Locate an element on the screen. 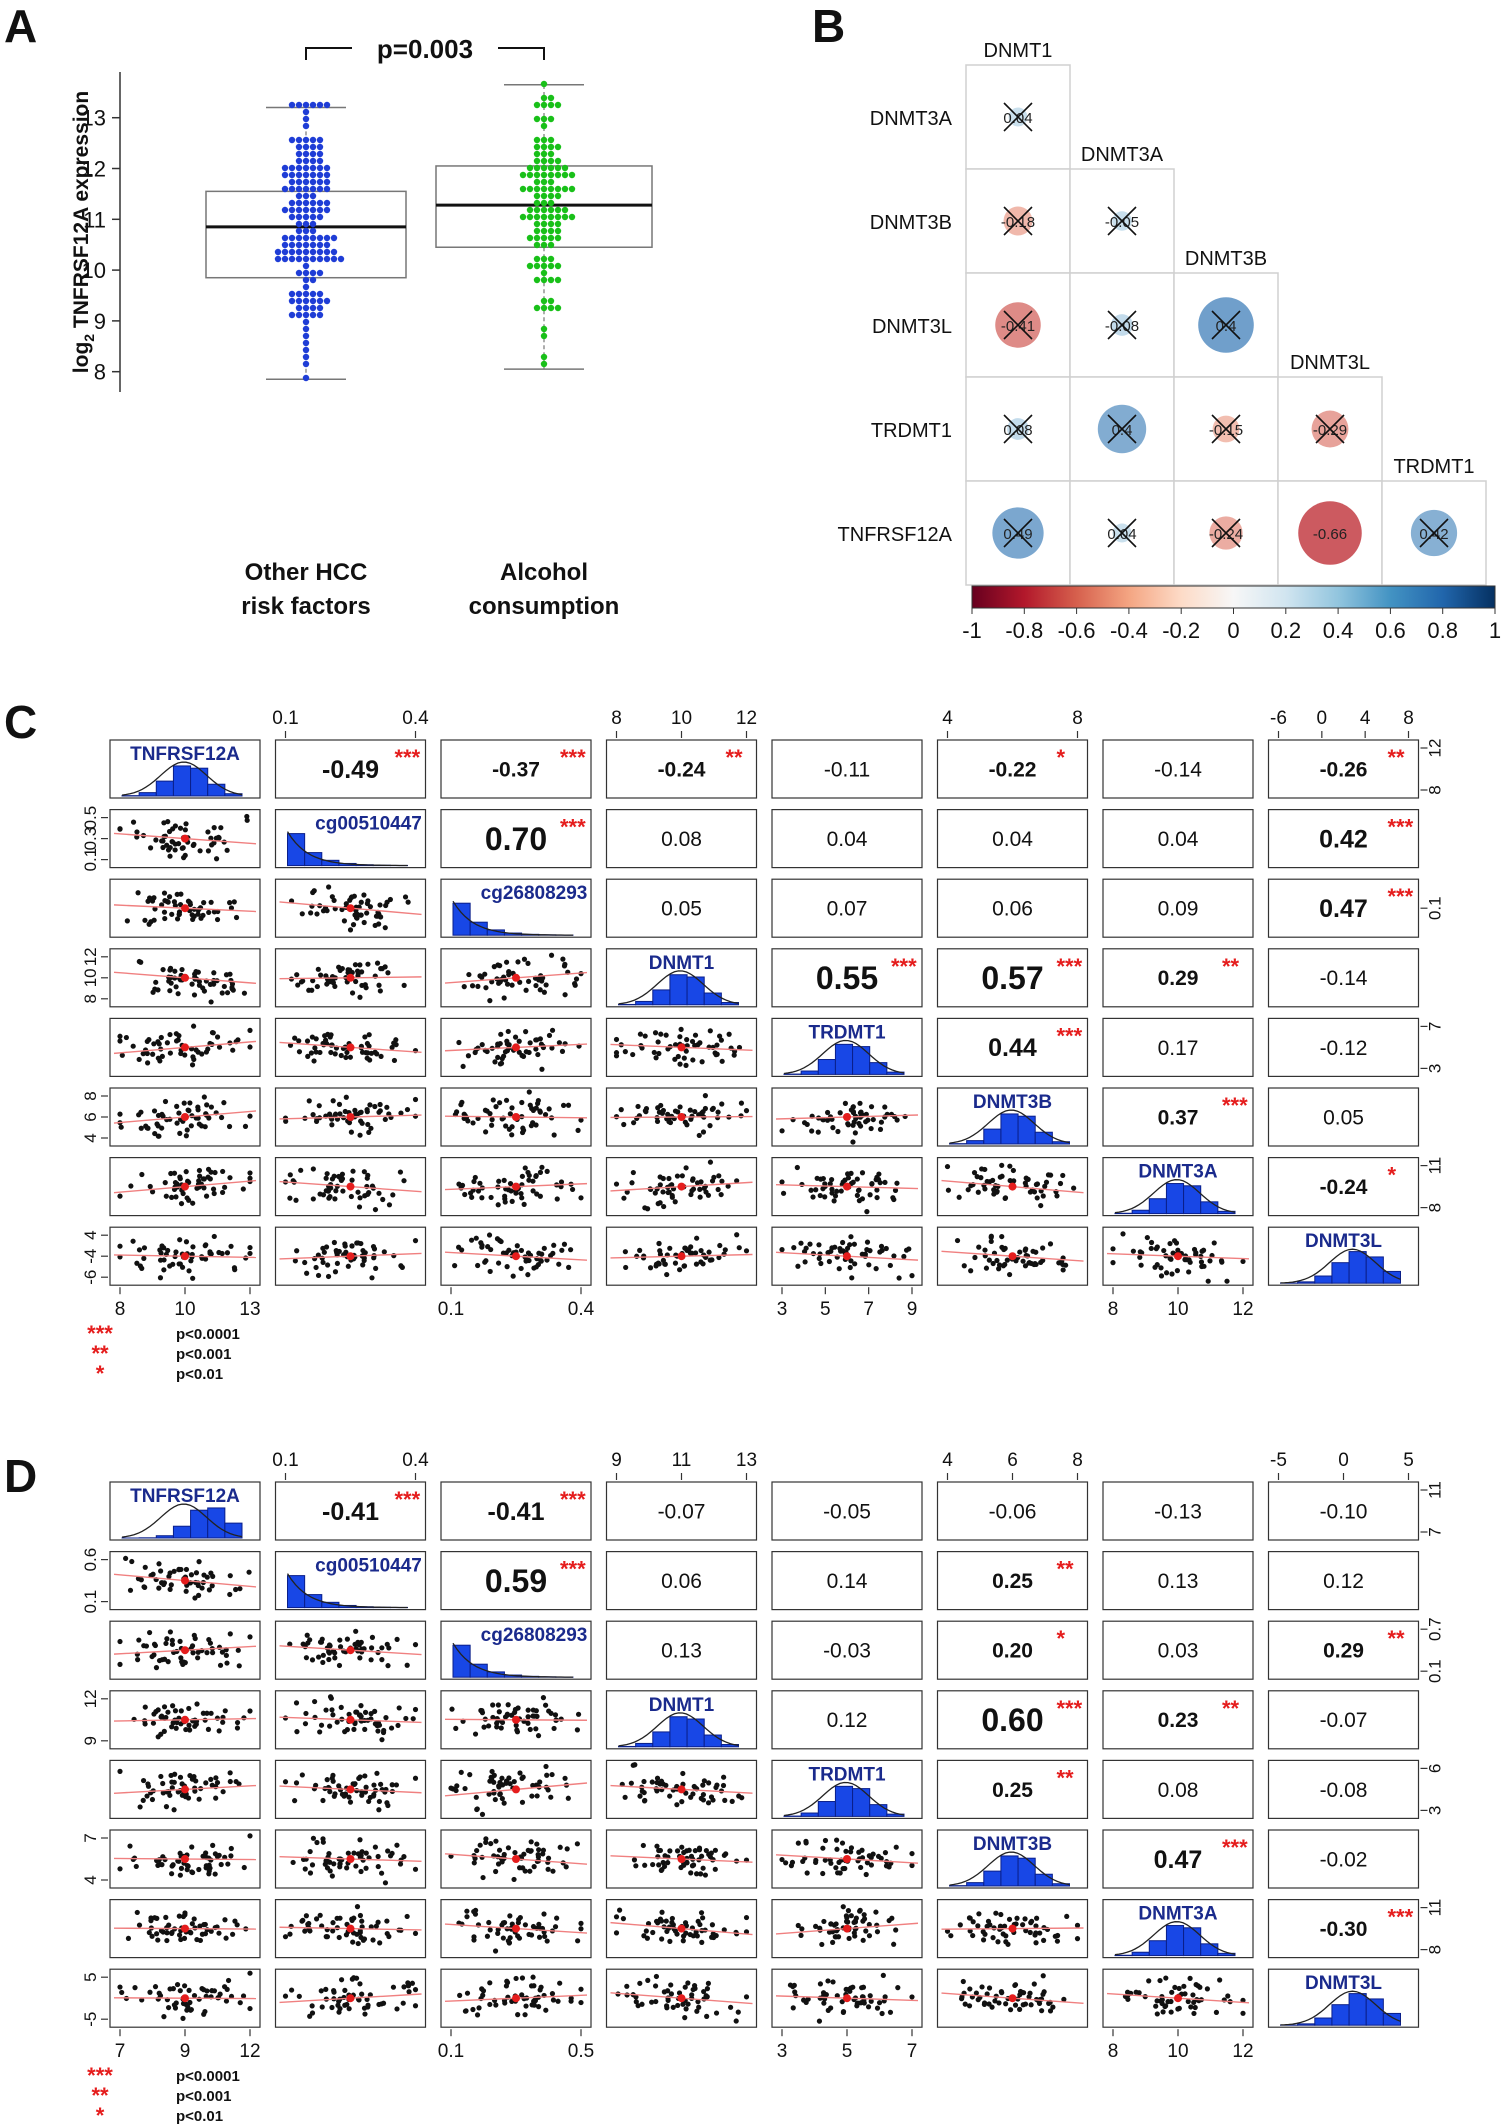  y-axis-label-subscript: 2 is located at coordinates (89, 338).